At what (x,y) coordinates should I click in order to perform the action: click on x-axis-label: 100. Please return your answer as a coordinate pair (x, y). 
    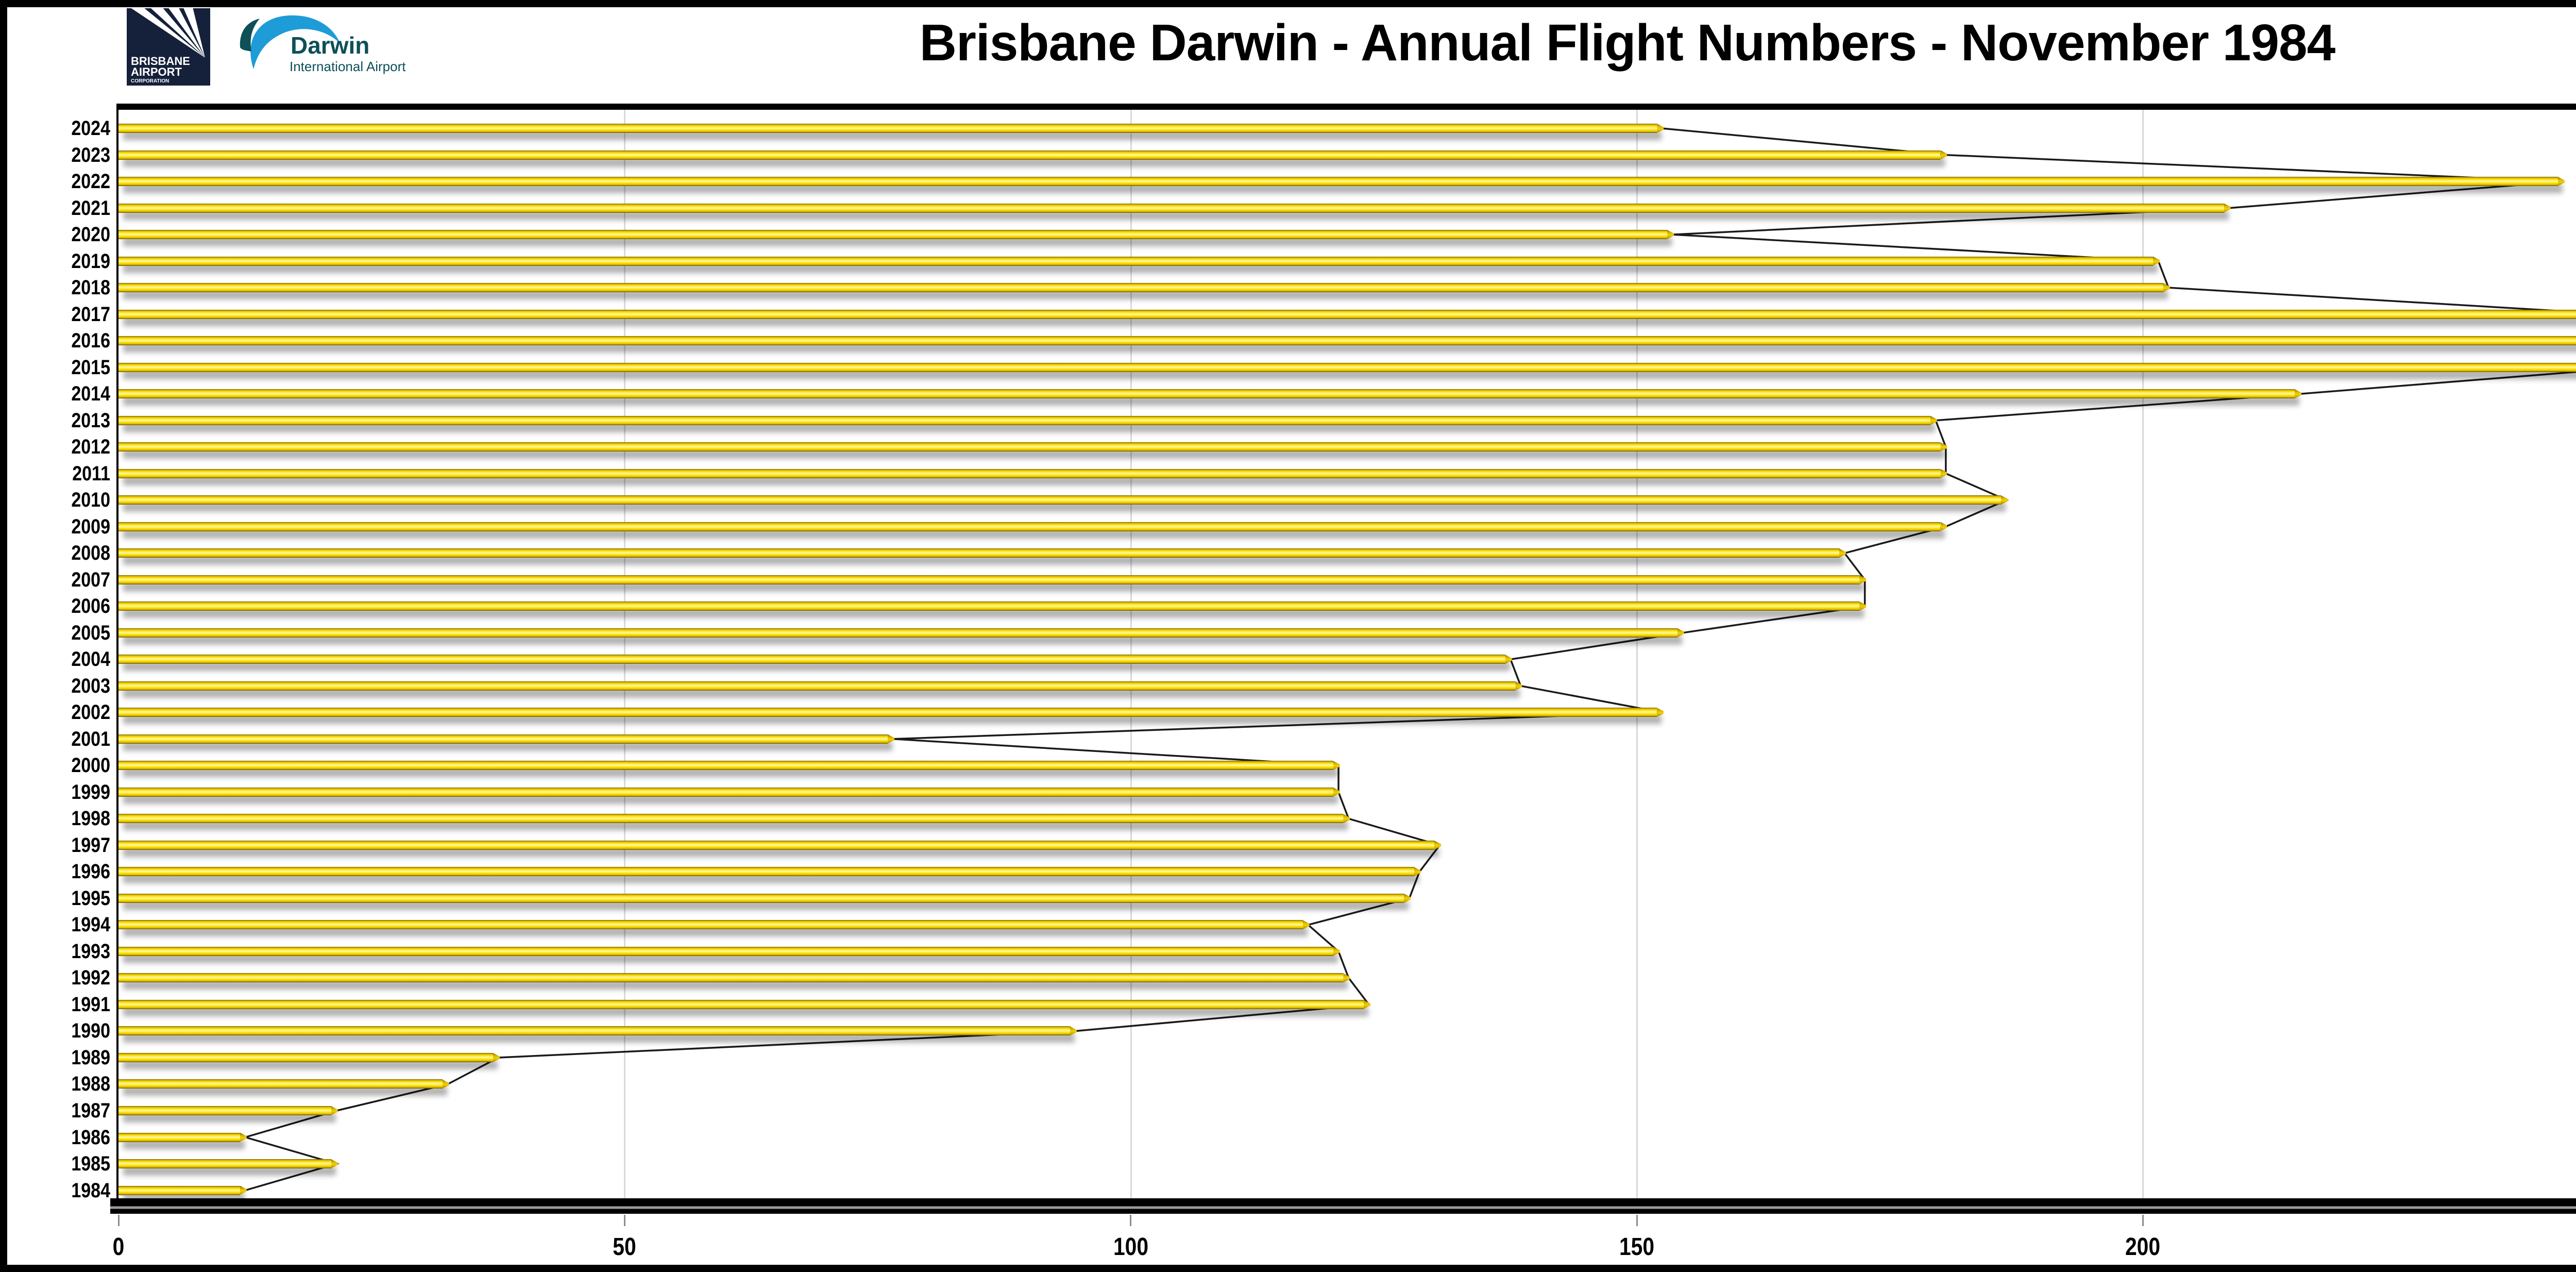
    Looking at the image, I should click on (1130, 1247).